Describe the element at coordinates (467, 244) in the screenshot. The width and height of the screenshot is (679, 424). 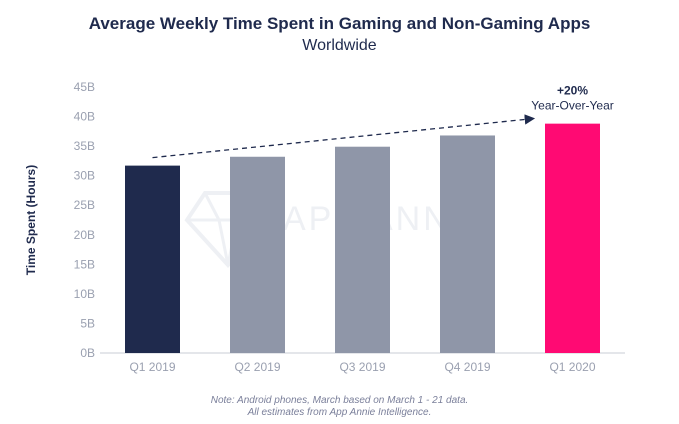
I see `bar-q4-2019` at that location.